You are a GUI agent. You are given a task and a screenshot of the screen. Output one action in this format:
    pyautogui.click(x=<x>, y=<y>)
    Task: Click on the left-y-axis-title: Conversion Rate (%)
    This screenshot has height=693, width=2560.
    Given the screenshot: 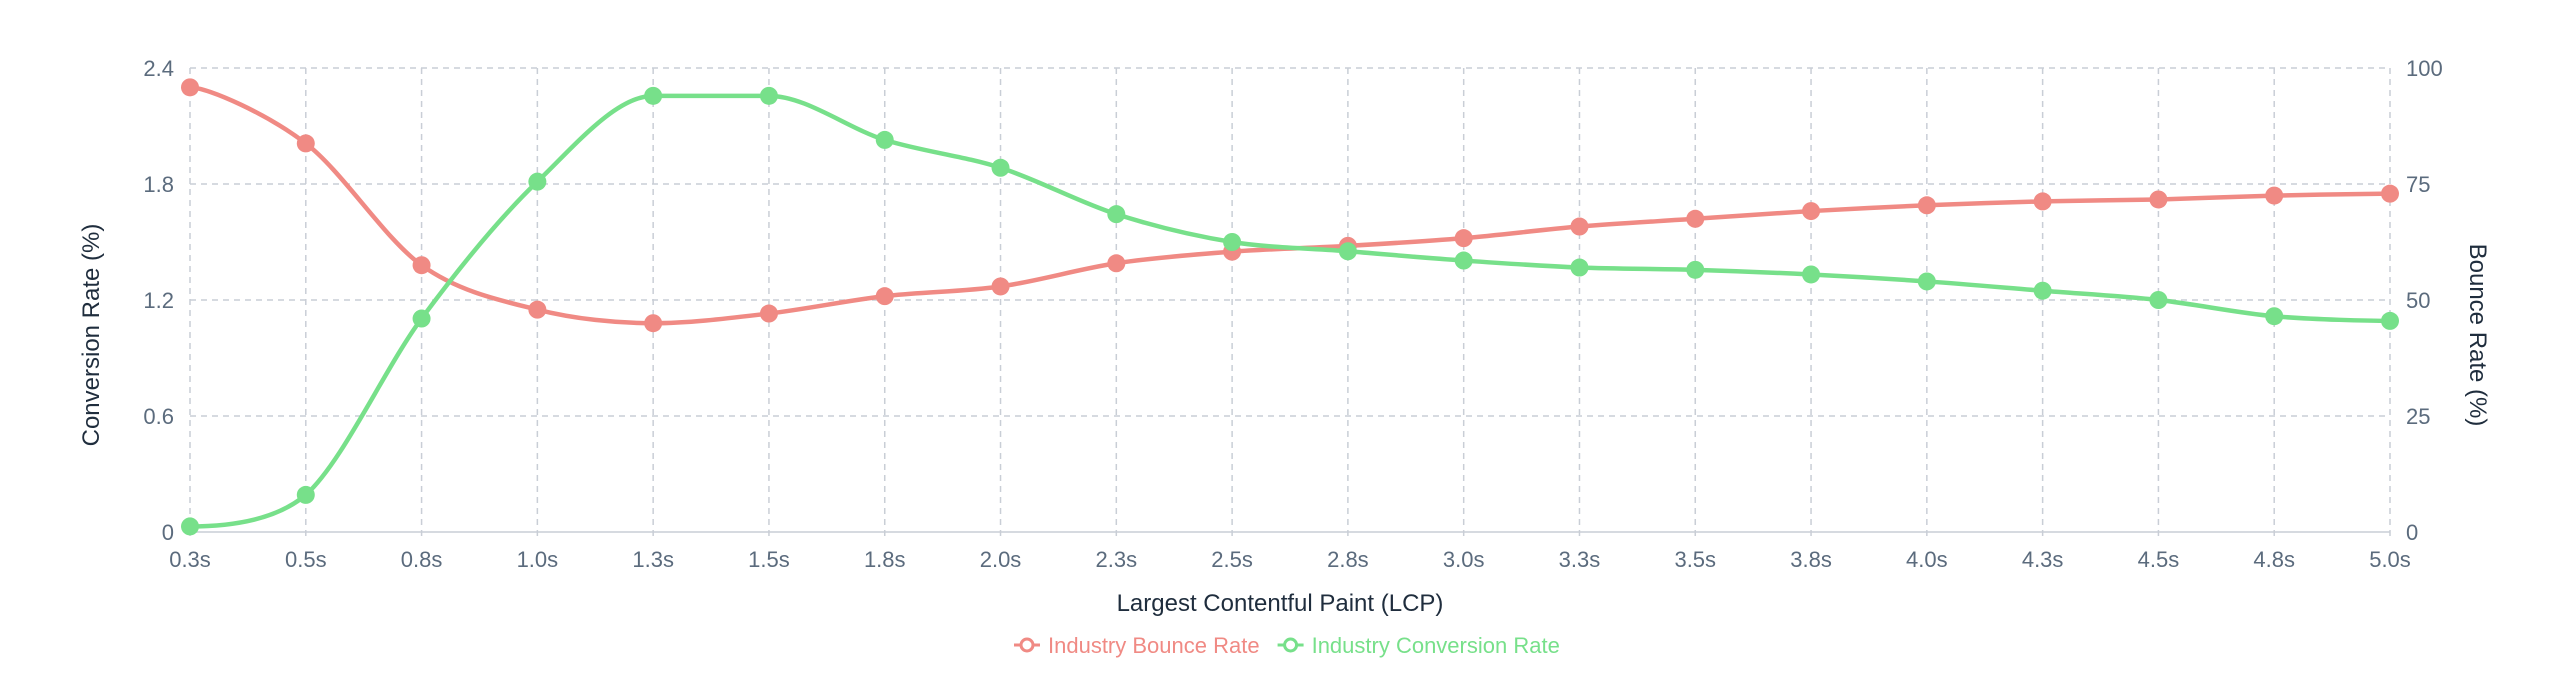 What is the action you would take?
    pyautogui.click(x=91, y=335)
    